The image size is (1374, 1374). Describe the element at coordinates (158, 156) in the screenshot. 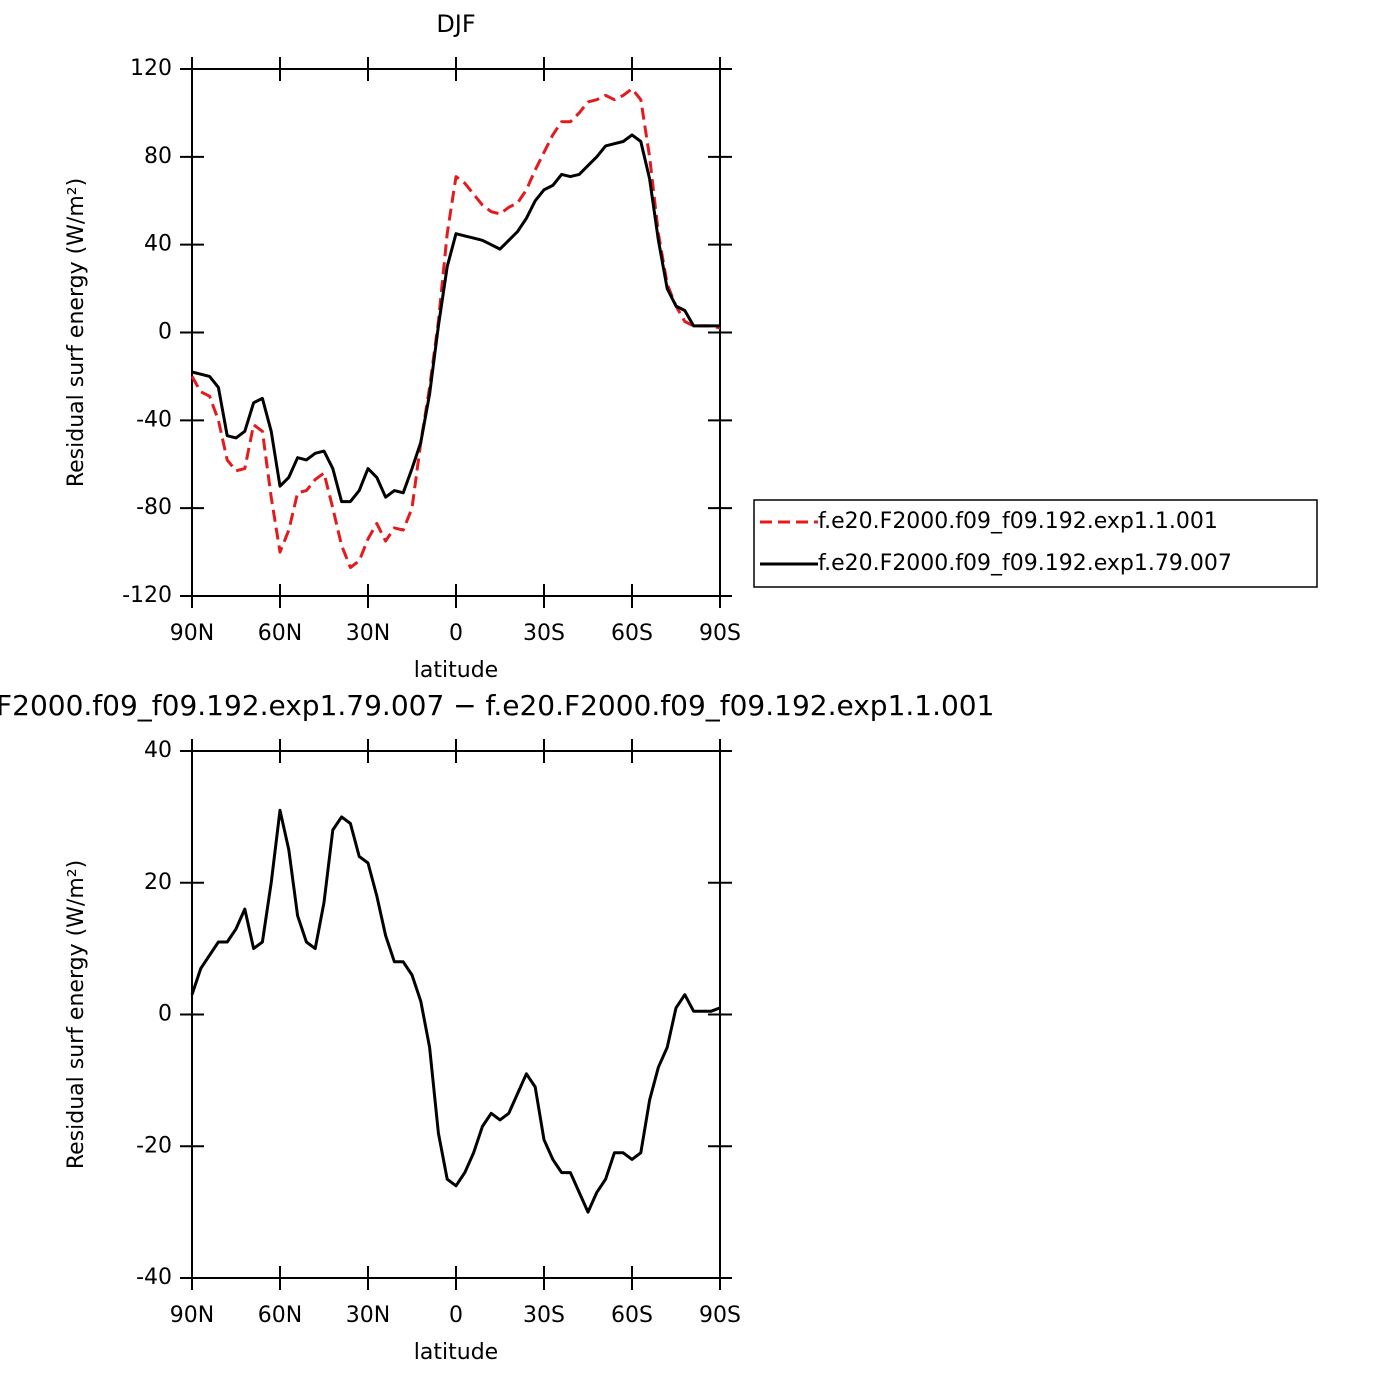

I see `y-tick-label: 80` at that location.